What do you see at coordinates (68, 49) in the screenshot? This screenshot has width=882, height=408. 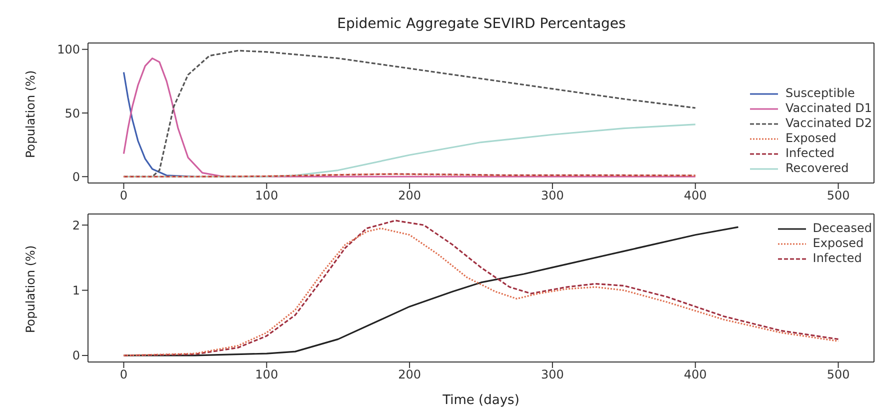 I see `y-tick-label: 100` at bounding box center [68, 49].